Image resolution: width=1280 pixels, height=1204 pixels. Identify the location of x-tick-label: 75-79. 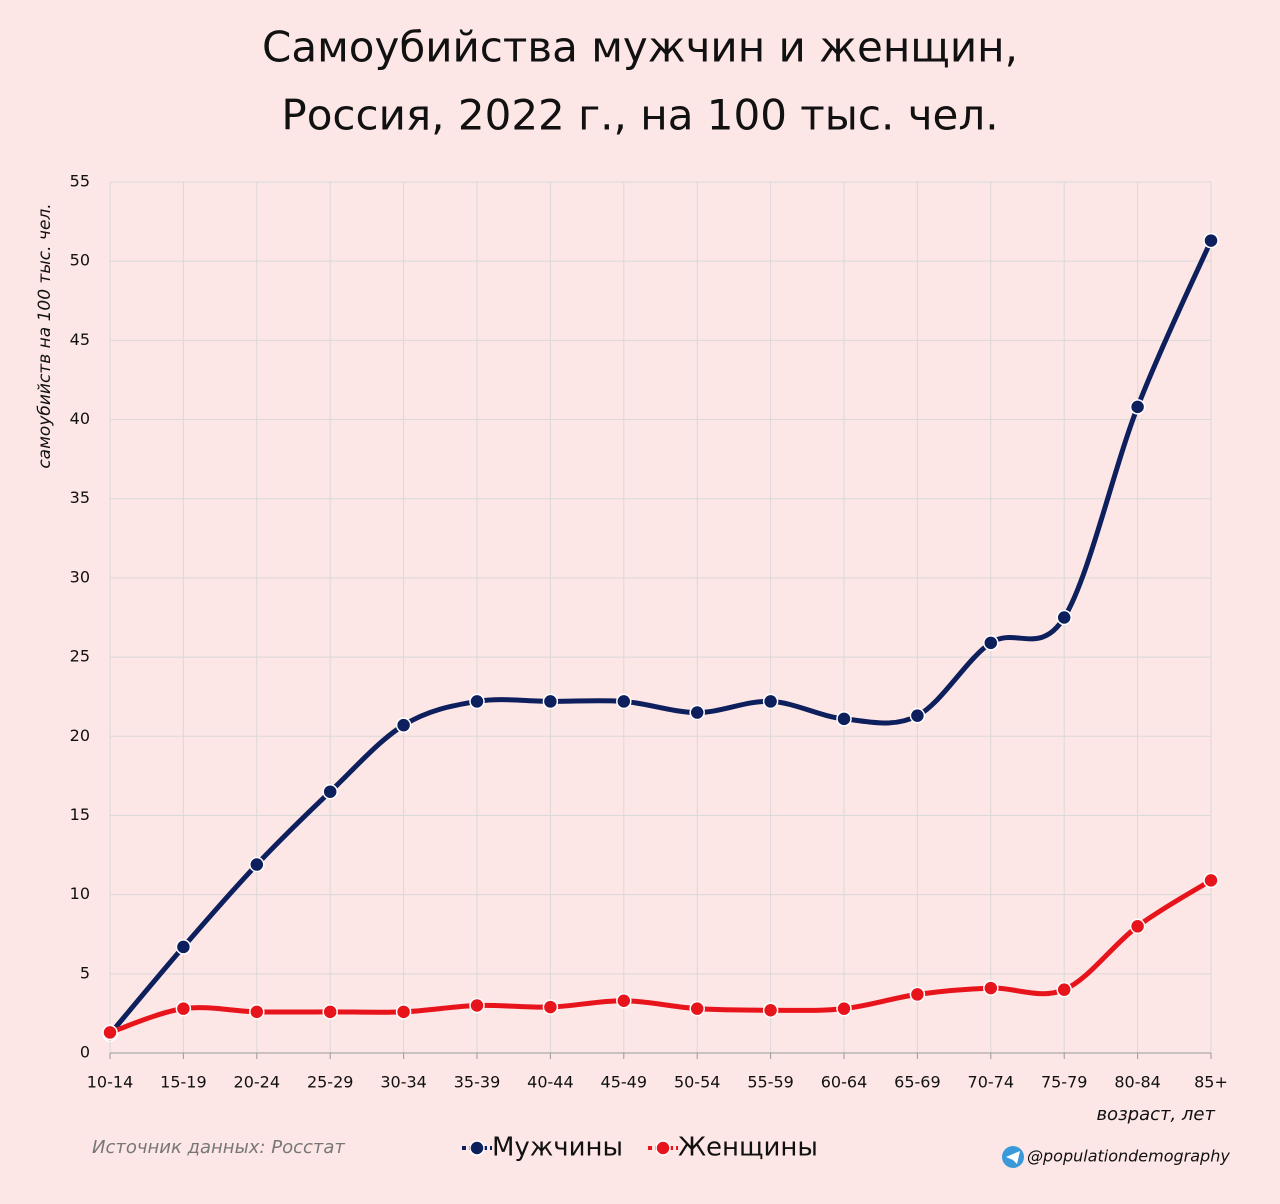
(1064, 1082).